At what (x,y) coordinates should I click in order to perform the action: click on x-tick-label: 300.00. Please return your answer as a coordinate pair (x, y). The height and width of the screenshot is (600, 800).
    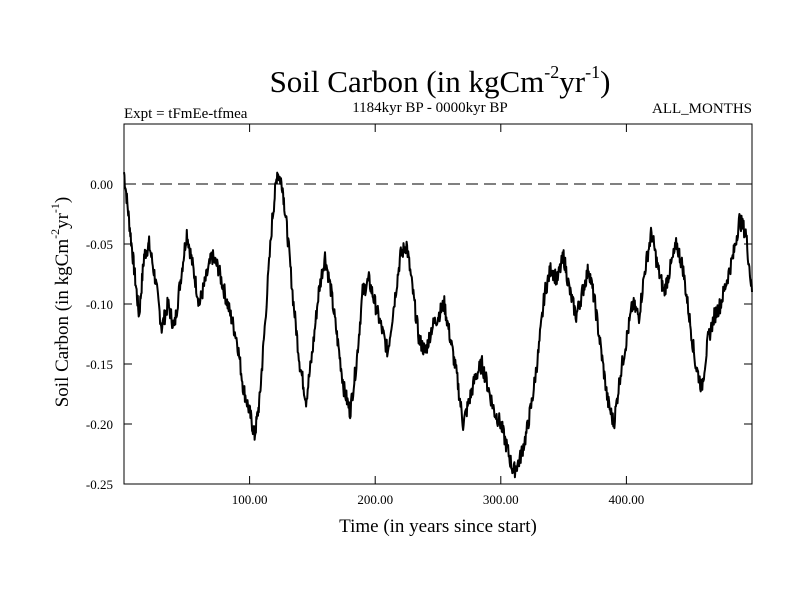
    Looking at the image, I should click on (501, 499).